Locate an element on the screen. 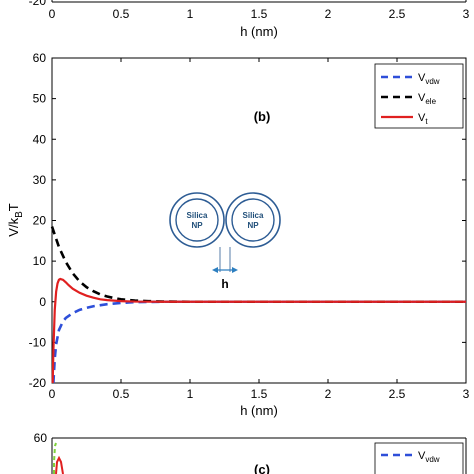  panel-c-y-tick-60: 60 is located at coordinates (41, 438).